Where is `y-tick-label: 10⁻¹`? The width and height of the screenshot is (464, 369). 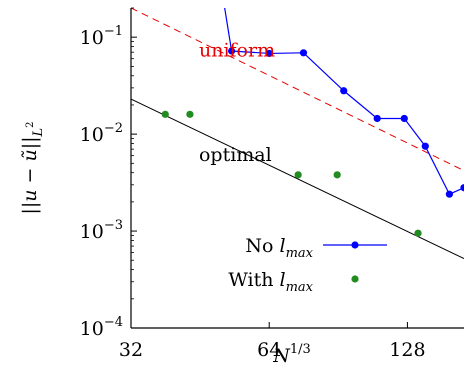
y-tick-label: 10⁻¹ is located at coordinates (101, 36).